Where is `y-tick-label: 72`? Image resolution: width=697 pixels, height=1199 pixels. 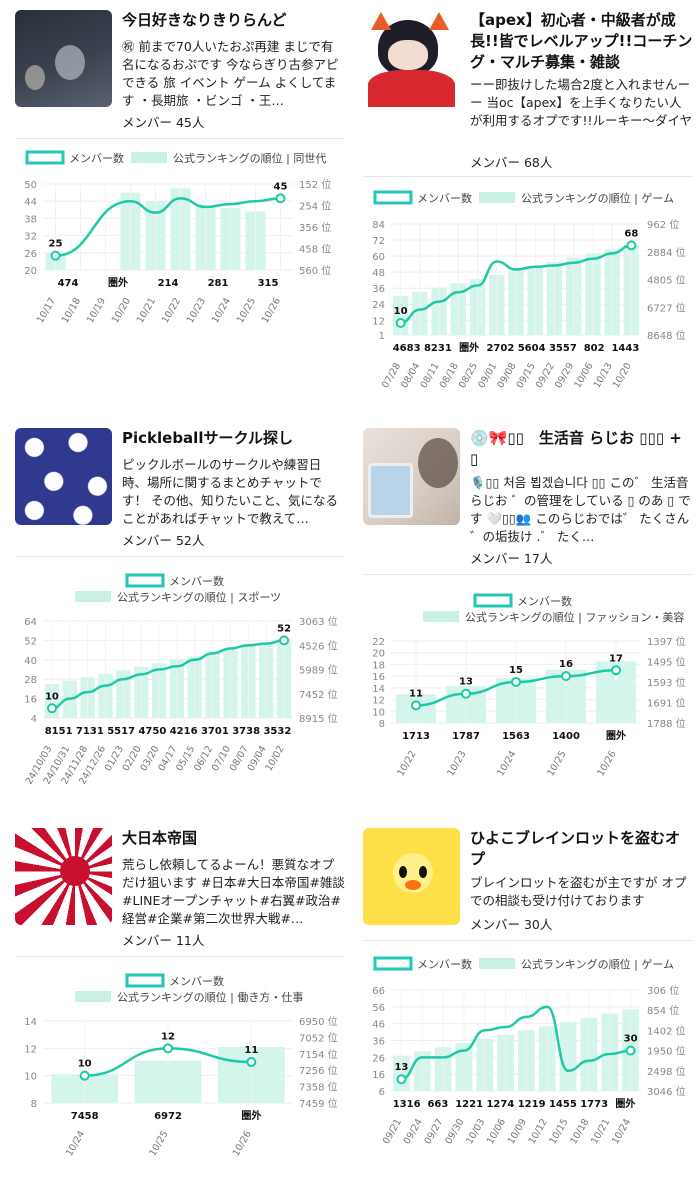
y-tick-label: 72 is located at coordinates (378, 241).